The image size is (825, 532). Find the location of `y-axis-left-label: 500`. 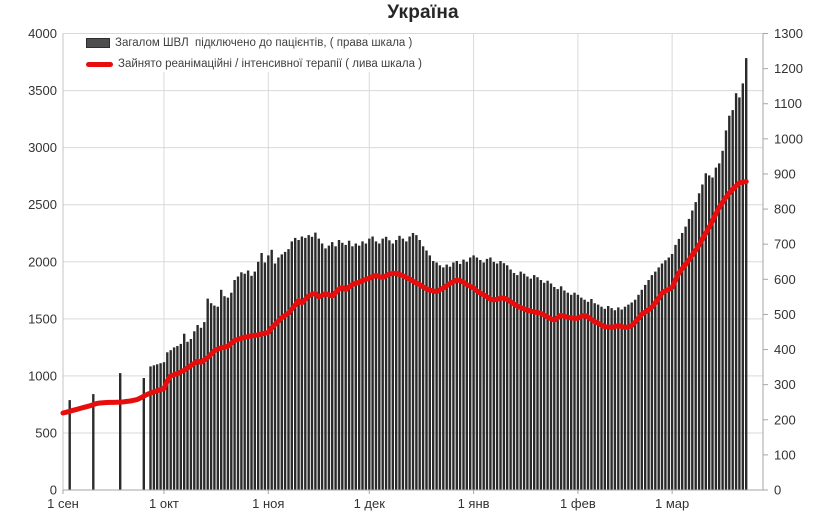

y-axis-left-label: 500 is located at coordinates (46, 432).